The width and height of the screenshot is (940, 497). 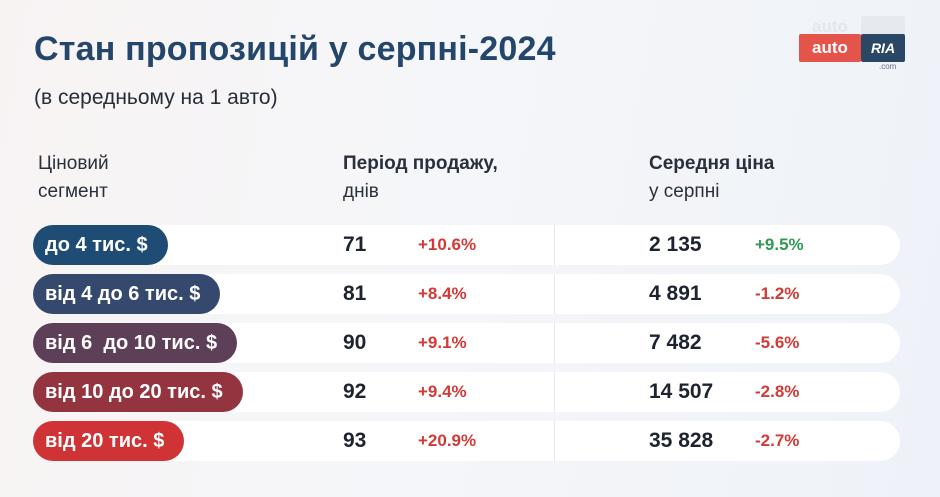 I want to click on auto-ria-logo: auto auto RIA .com, so click(x=851, y=42).